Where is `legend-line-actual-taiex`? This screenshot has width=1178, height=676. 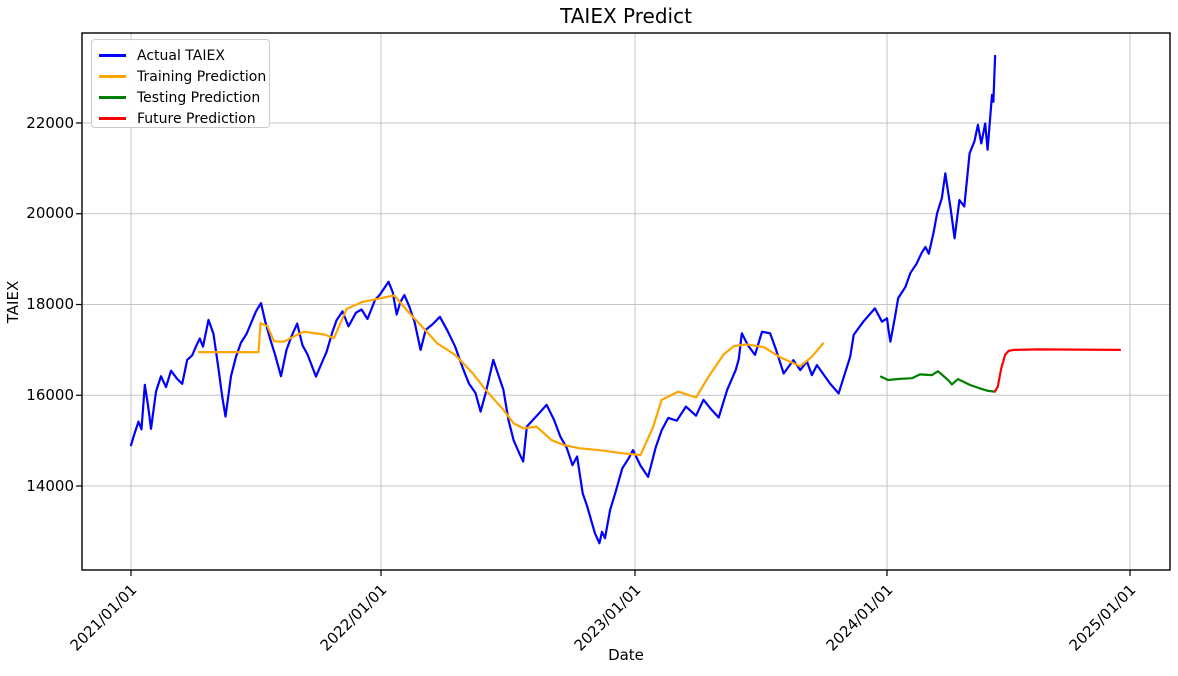
legend-line-actual-taiex is located at coordinates (112, 55).